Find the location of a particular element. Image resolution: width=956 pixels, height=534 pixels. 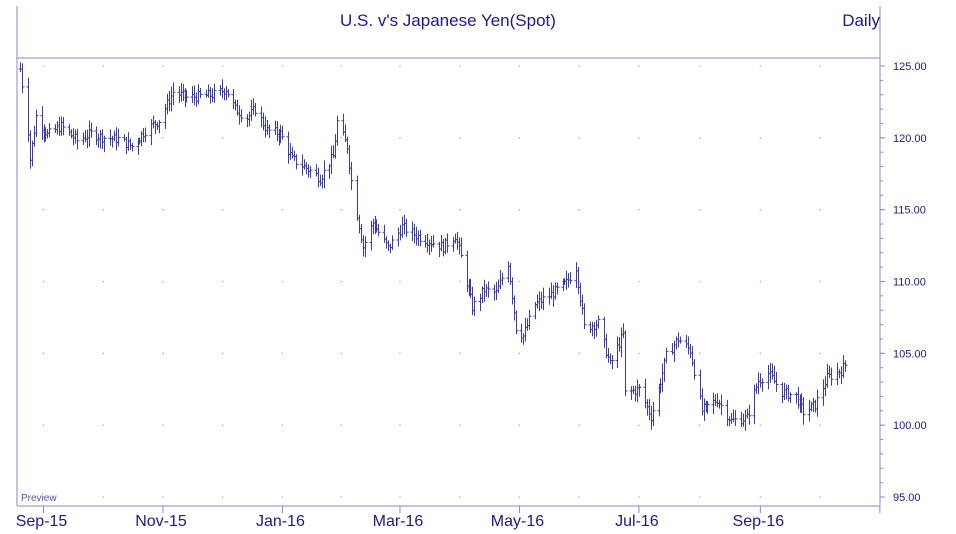

y-tick-label: 115.00 is located at coordinates (909, 211).